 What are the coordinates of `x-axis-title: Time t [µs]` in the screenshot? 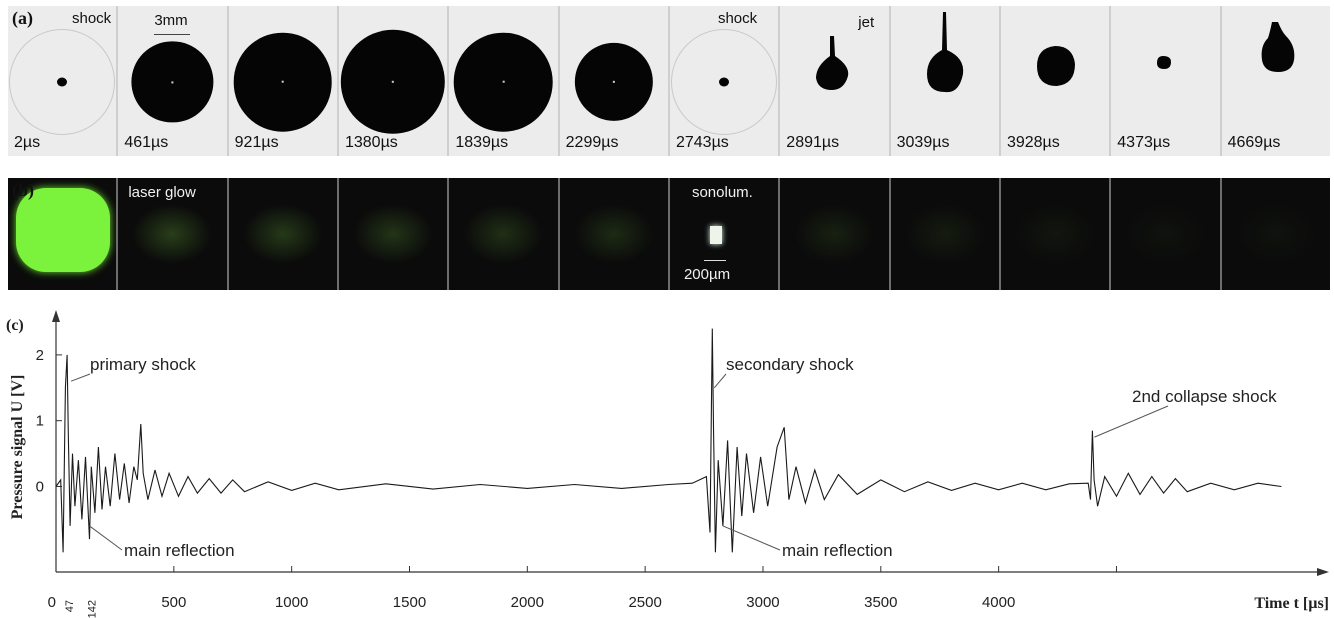 It's located at (1291, 603).